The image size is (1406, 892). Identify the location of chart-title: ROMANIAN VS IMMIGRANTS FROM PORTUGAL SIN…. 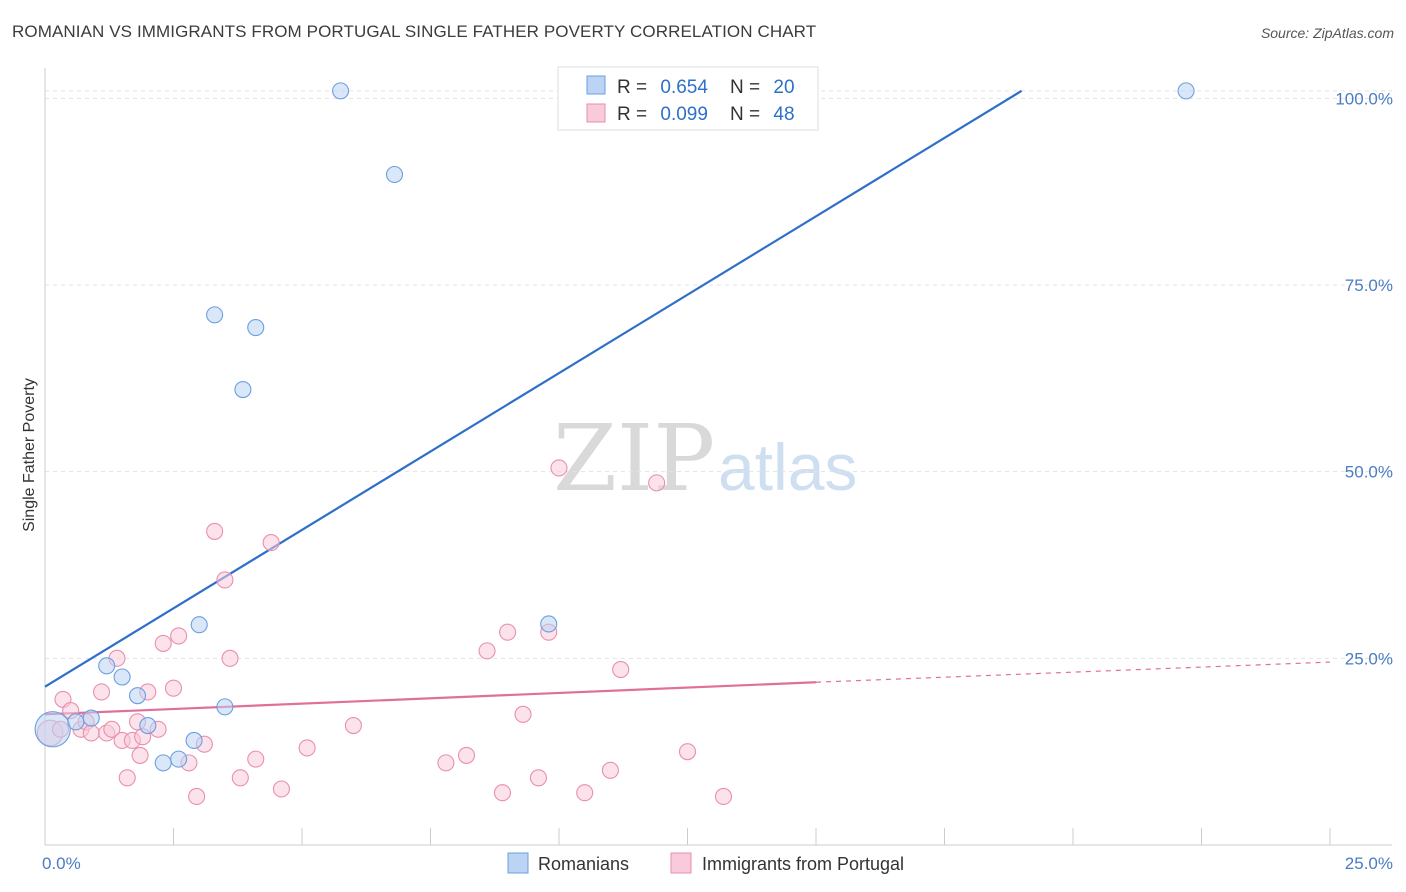
(414, 31).